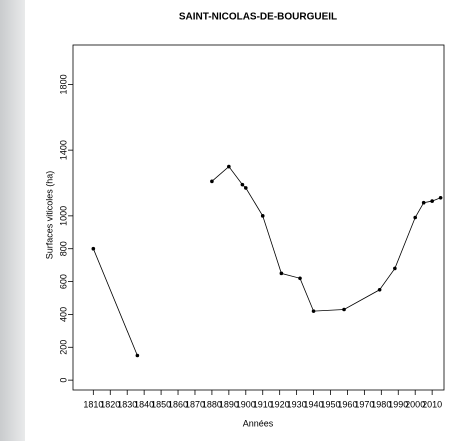  I want to click on x-tick-label: 1840, so click(144, 404).